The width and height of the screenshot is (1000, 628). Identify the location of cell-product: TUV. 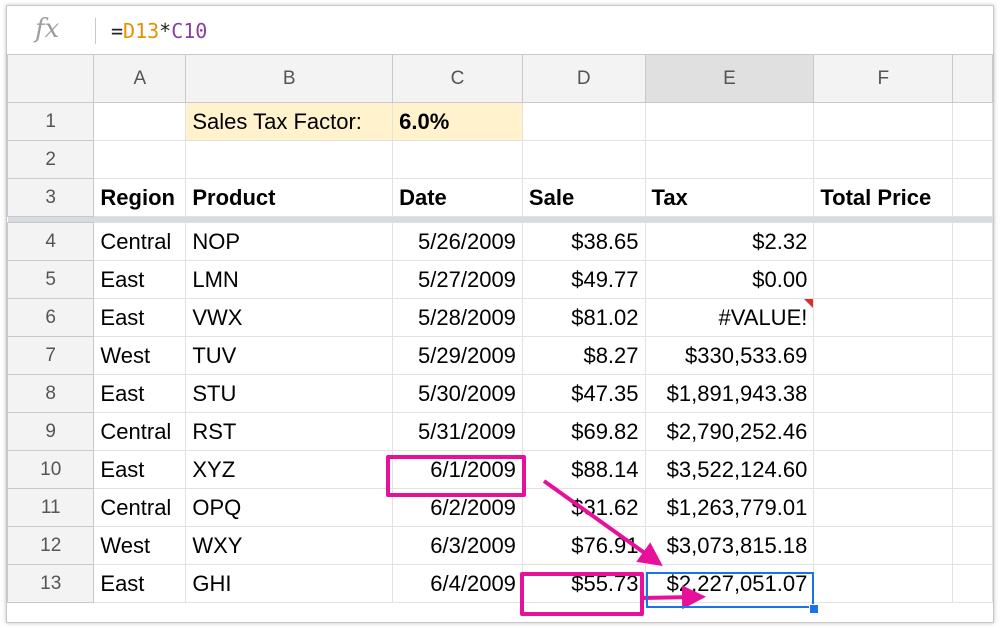
(289, 355).